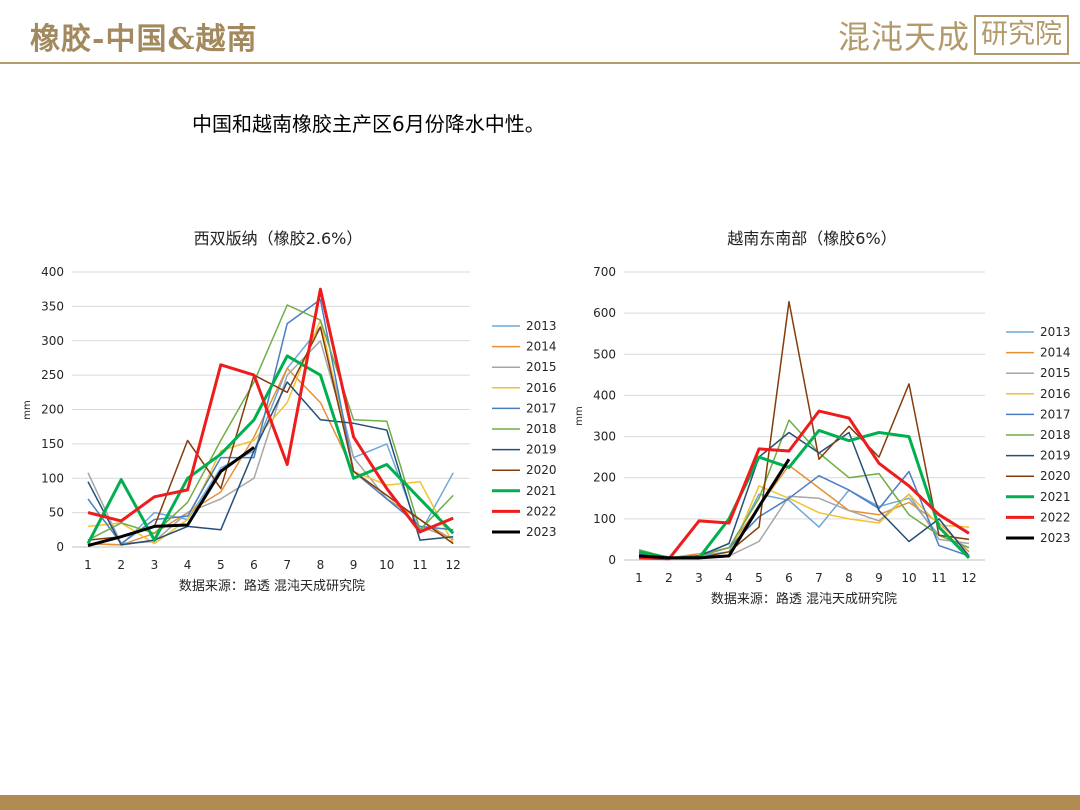  Describe the element at coordinates (811, 238) in the screenshot. I see `chart-title: 越南东南部（橡胶6%）` at that location.